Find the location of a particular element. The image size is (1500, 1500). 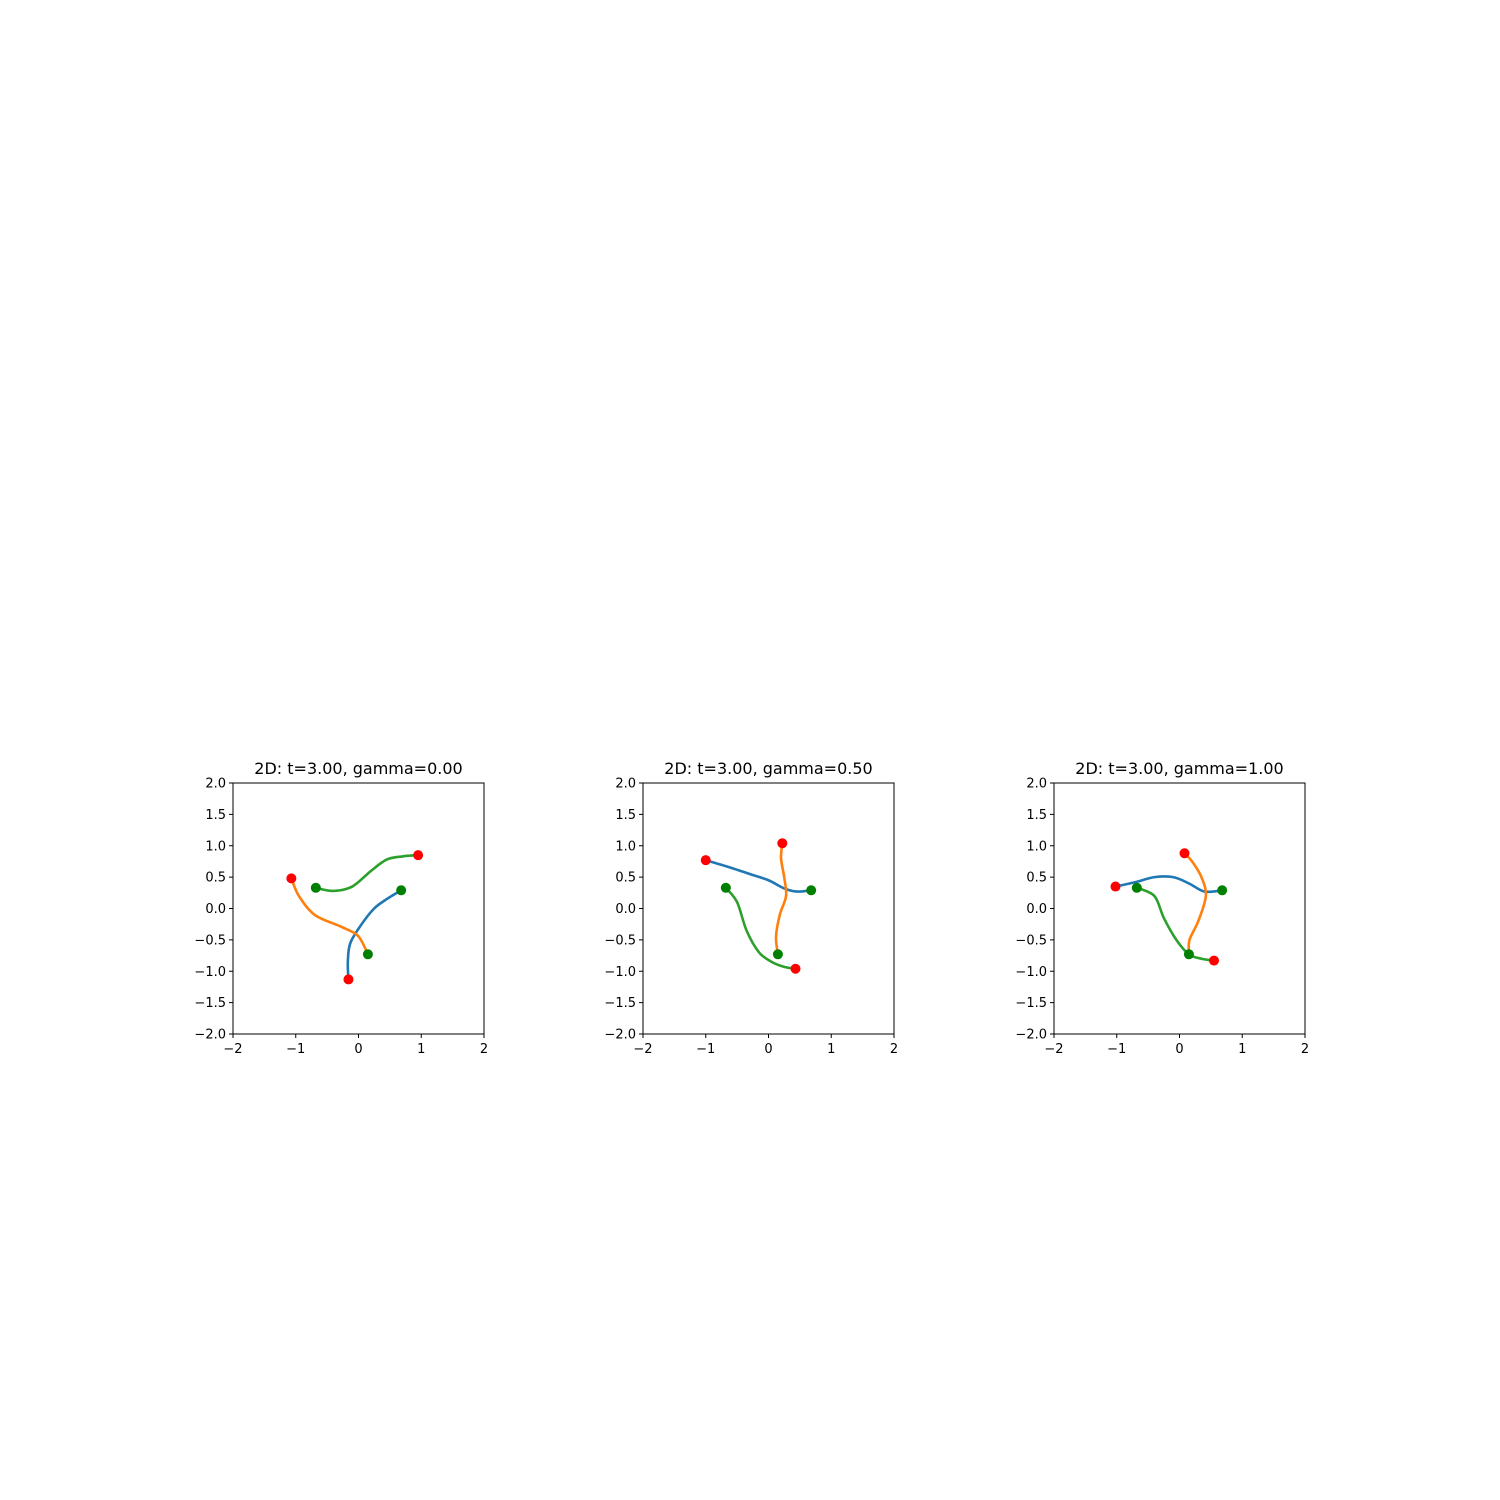

panel-title: 2D: t=3.00, gamma=0.00 is located at coordinates (358, 768).